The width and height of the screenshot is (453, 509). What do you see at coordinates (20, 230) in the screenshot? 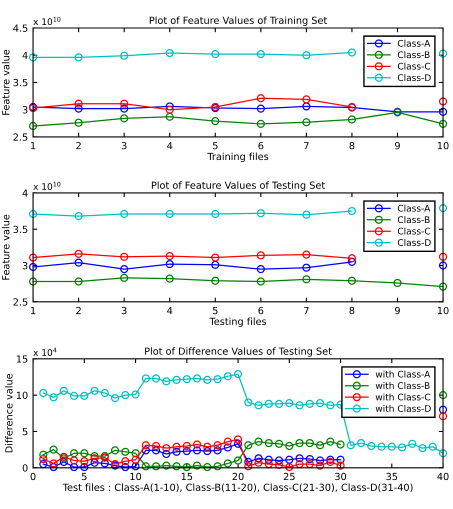
I see `y-tick-label: 3.5` at bounding box center [20, 230].